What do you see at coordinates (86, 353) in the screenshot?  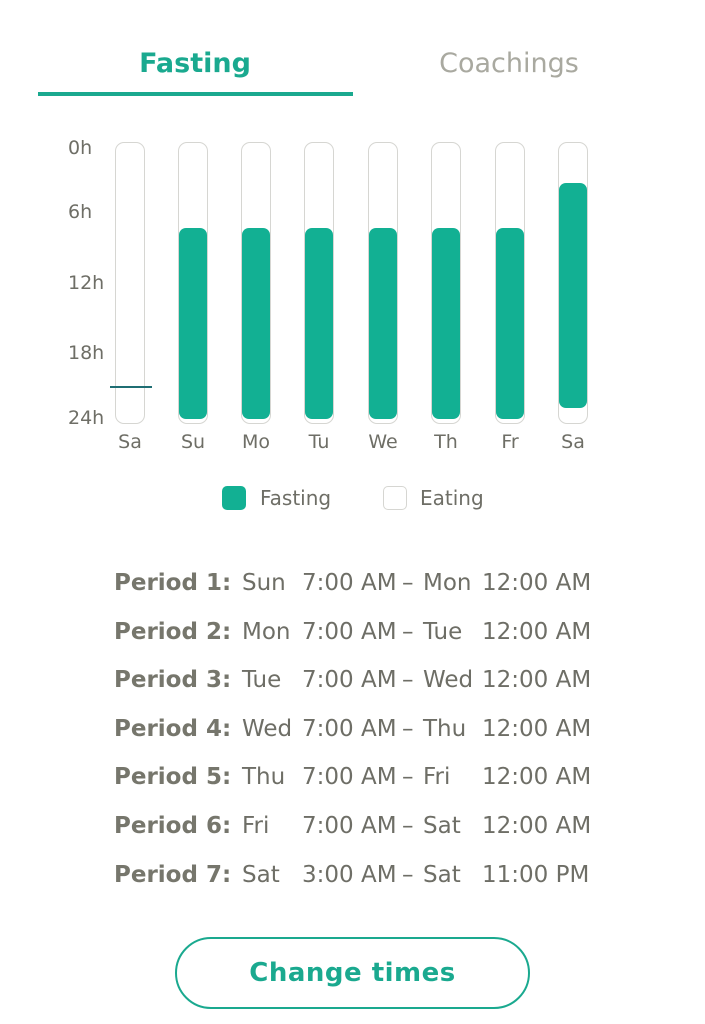 I see `y-tick-label: 18h` at bounding box center [86, 353].